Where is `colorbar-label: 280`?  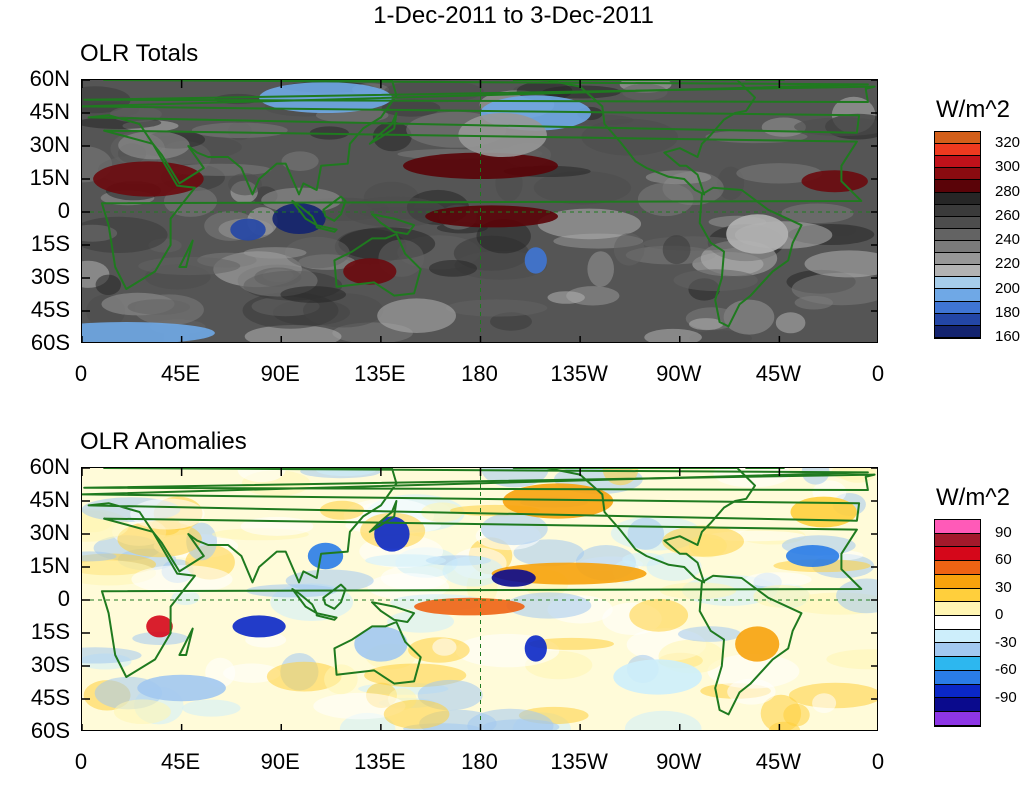 colorbar-label: 280 is located at coordinates (1008, 191).